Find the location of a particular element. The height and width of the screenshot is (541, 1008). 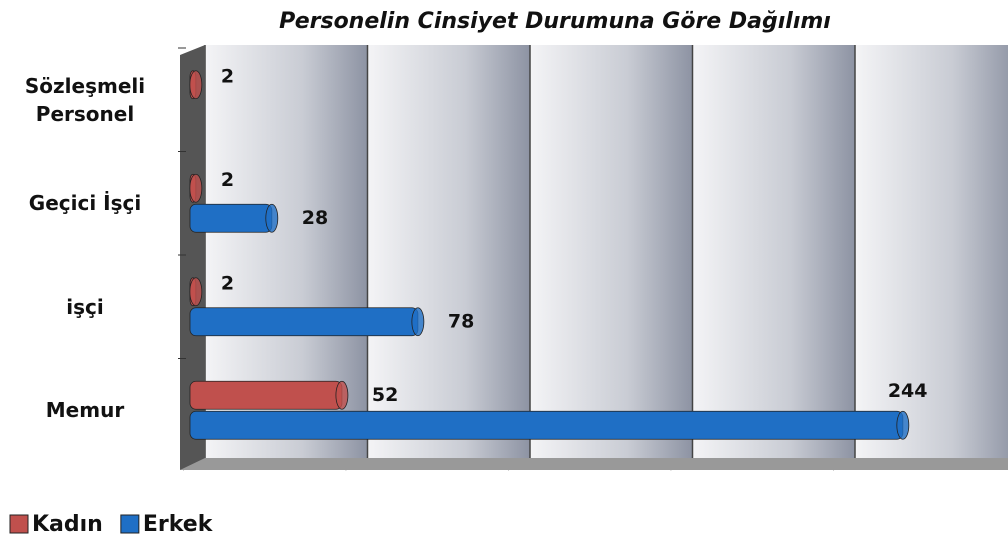

y-tick-label: Geçici İşçi is located at coordinates (85, 203).